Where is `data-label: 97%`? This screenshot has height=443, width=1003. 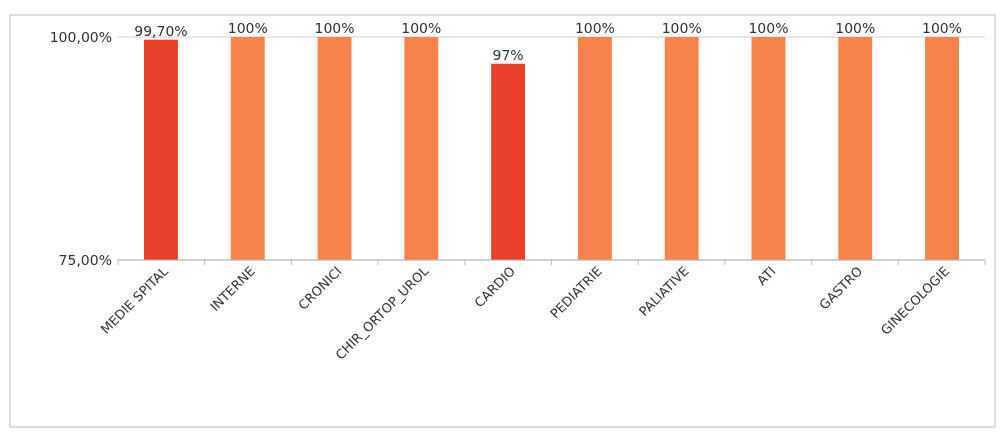
data-label: 97% is located at coordinates (508, 54).